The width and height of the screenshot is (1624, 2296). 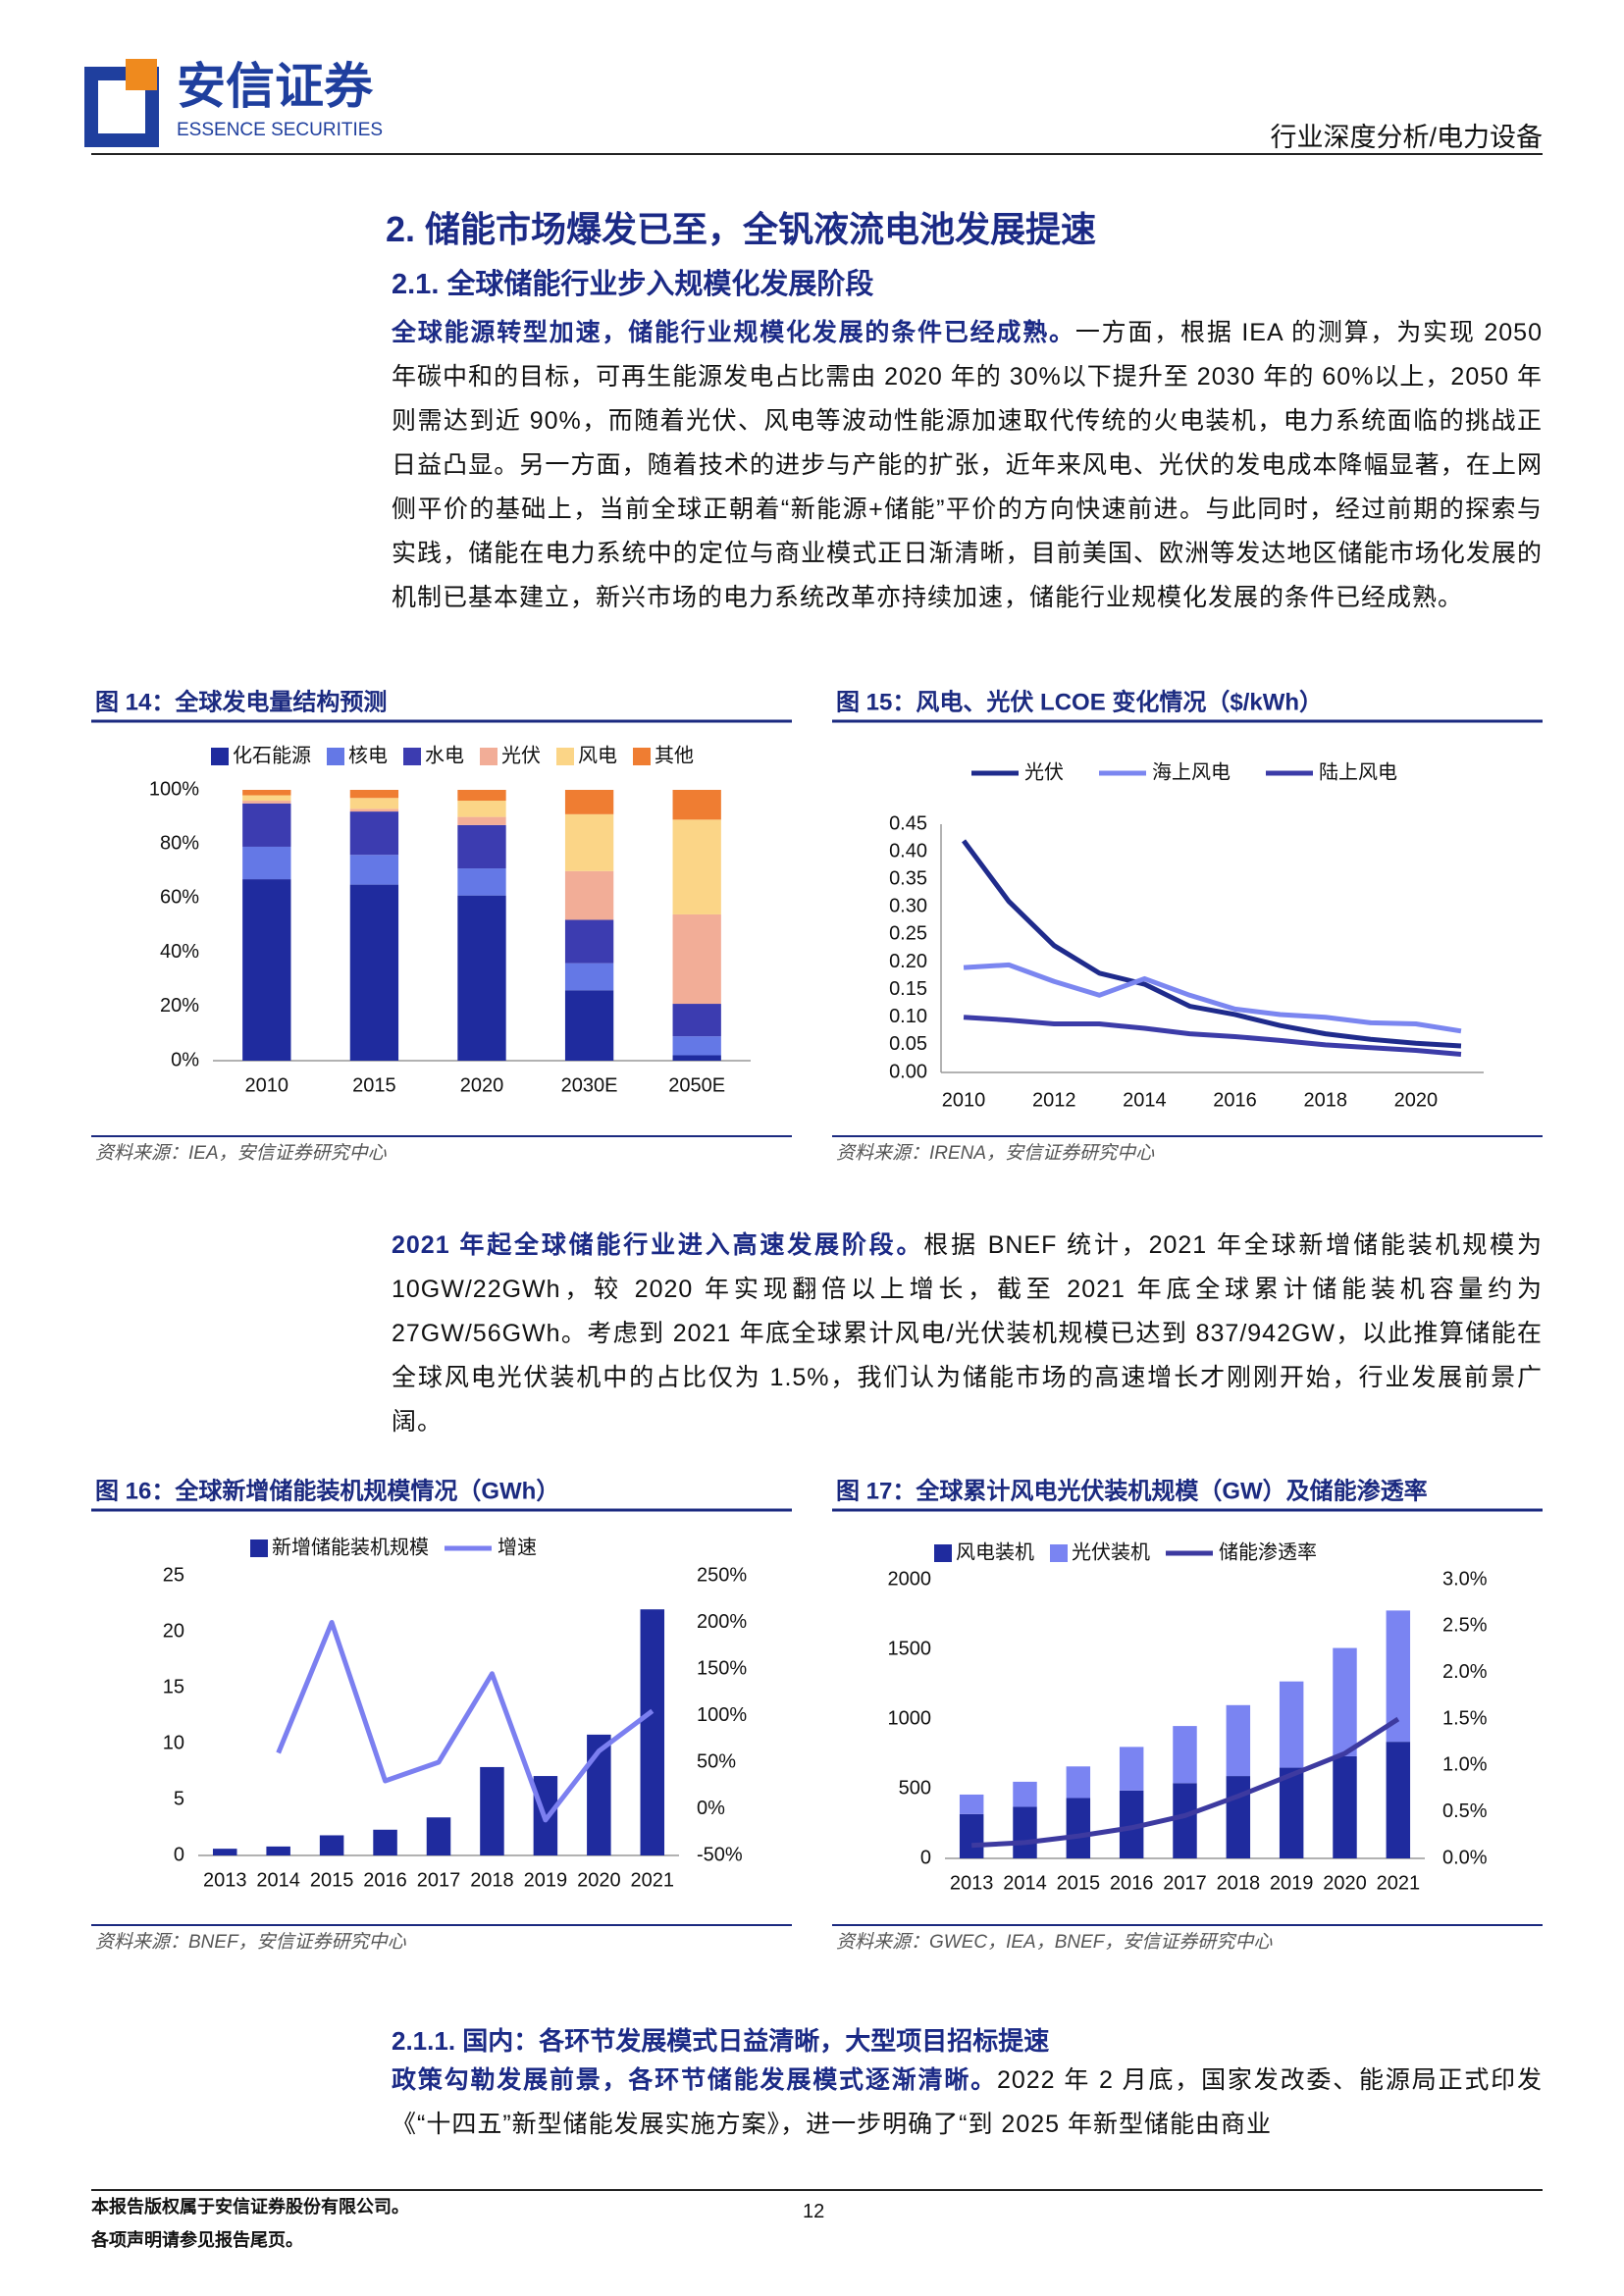 What do you see at coordinates (1054, 1942) in the screenshot?
I see `figure-source: 资料来源：GWEC，IEA，BNEF，安信证券研究中心` at bounding box center [1054, 1942].